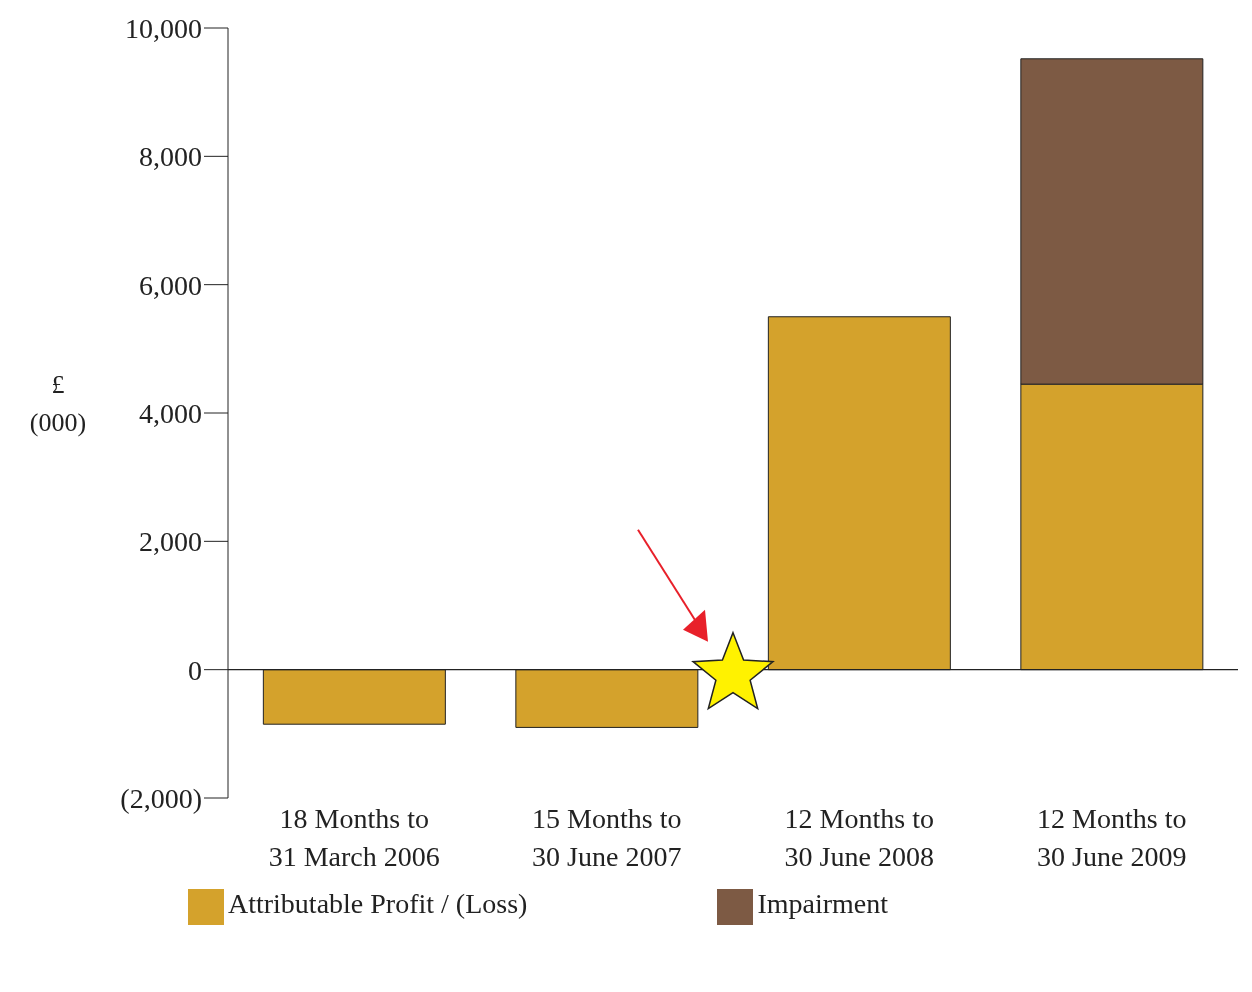 Image resolution: width=1252 pixels, height=992 pixels. I want to click on y-tick-label: 4,000, so click(170, 413).